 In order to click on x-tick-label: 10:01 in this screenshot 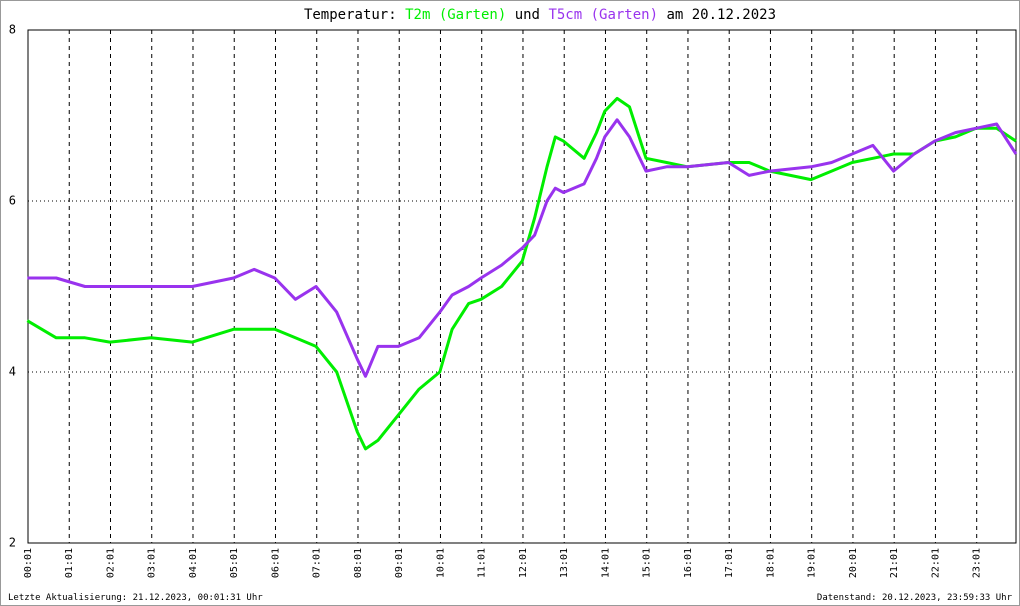, I will do `click(440, 563)`.